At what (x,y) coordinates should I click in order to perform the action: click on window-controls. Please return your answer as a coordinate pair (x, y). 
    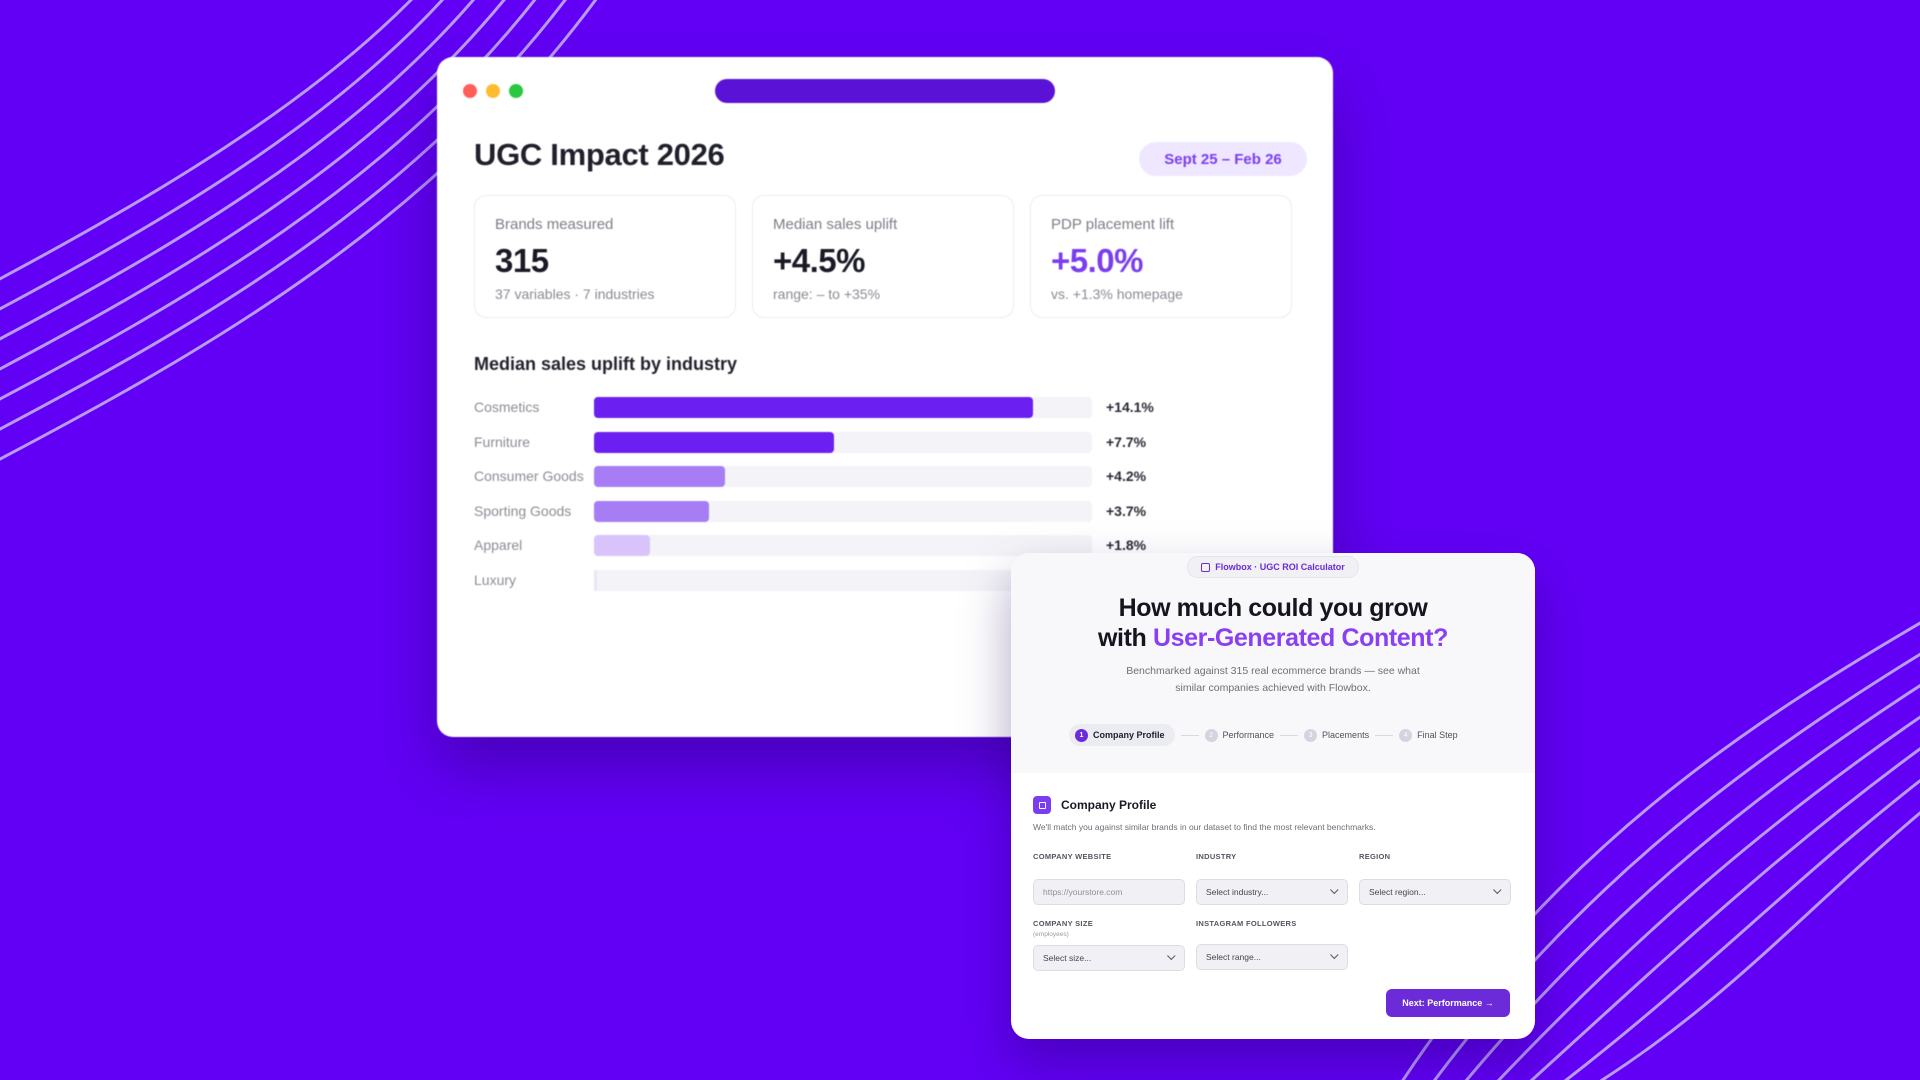
    Looking at the image, I should click on (493, 91).